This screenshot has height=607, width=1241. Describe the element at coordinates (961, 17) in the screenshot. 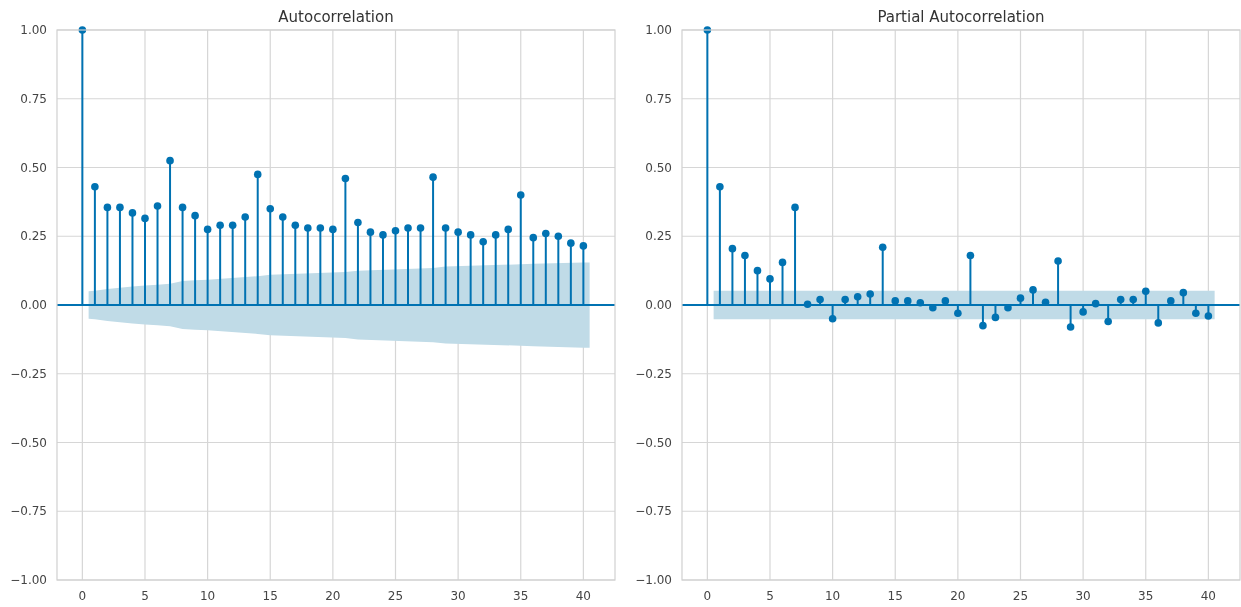

I see `chart-title: Partial Autocorrelation` at that location.